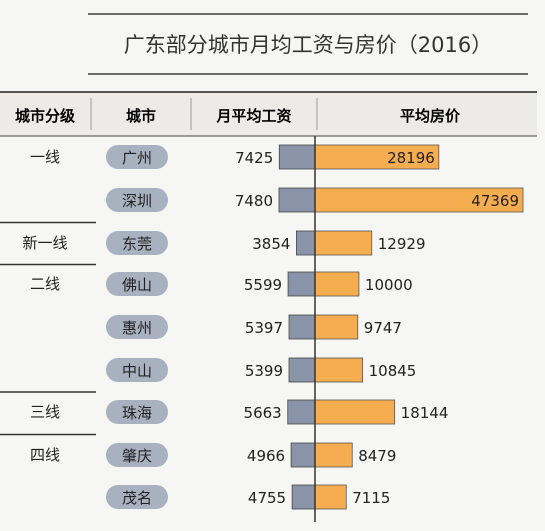 The height and width of the screenshot is (531, 545). Describe the element at coordinates (402, 244) in the screenshot. I see `price-value-label: 12929` at that location.